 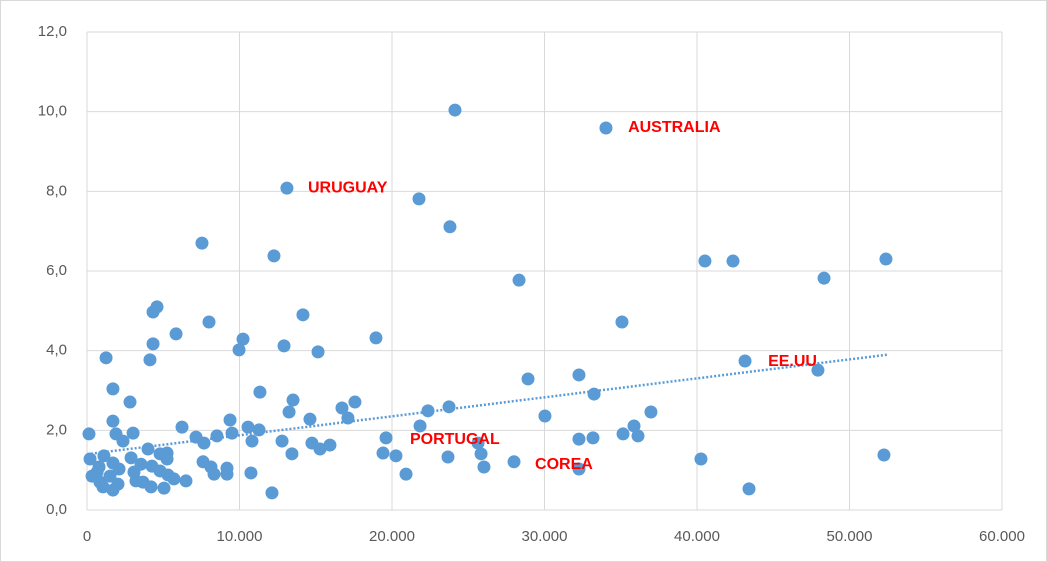 I want to click on x-tick-label: 0, so click(x=87, y=536).